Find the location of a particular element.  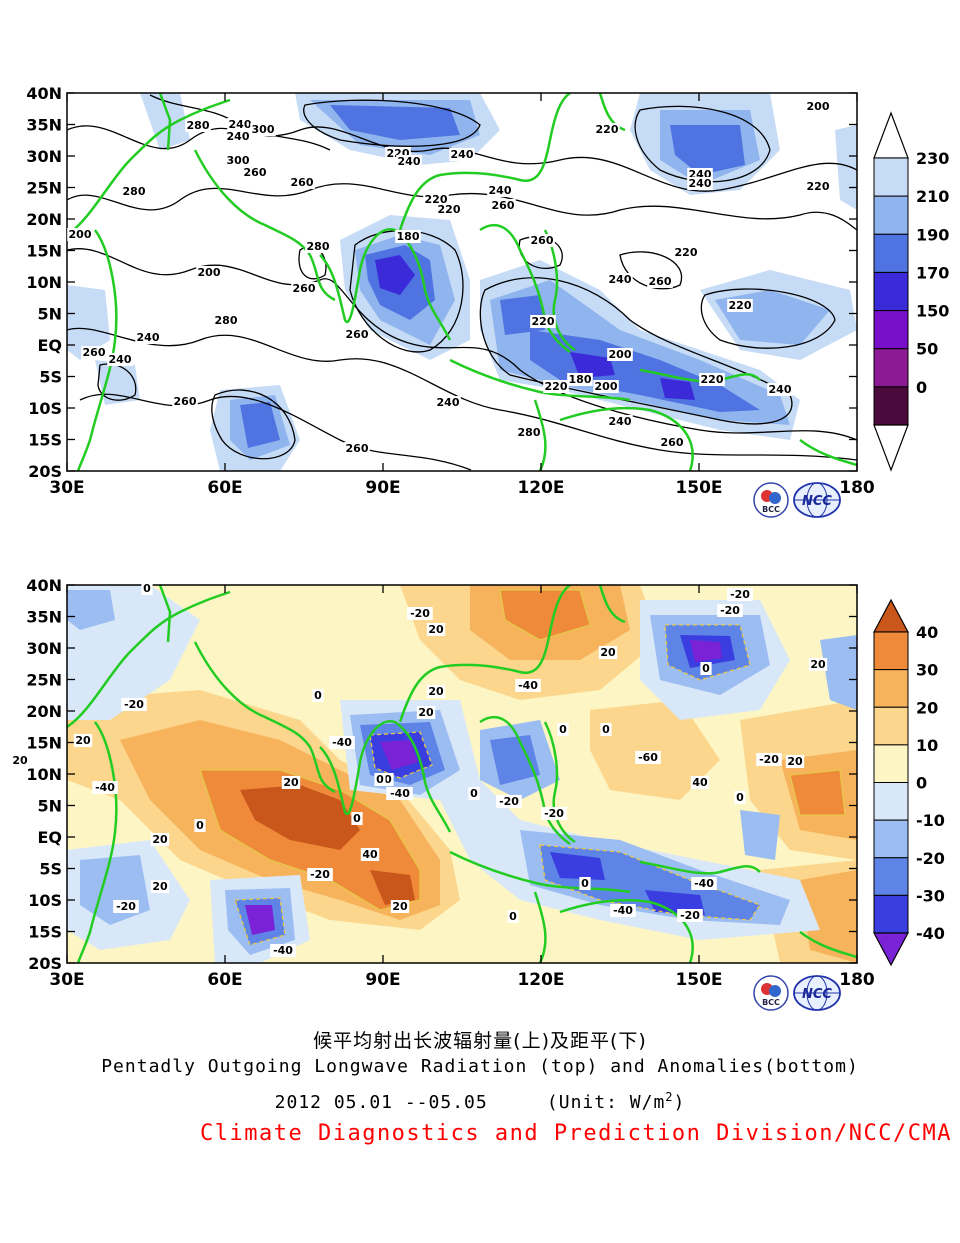

x-tick-label: 90E is located at coordinates (382, 980).